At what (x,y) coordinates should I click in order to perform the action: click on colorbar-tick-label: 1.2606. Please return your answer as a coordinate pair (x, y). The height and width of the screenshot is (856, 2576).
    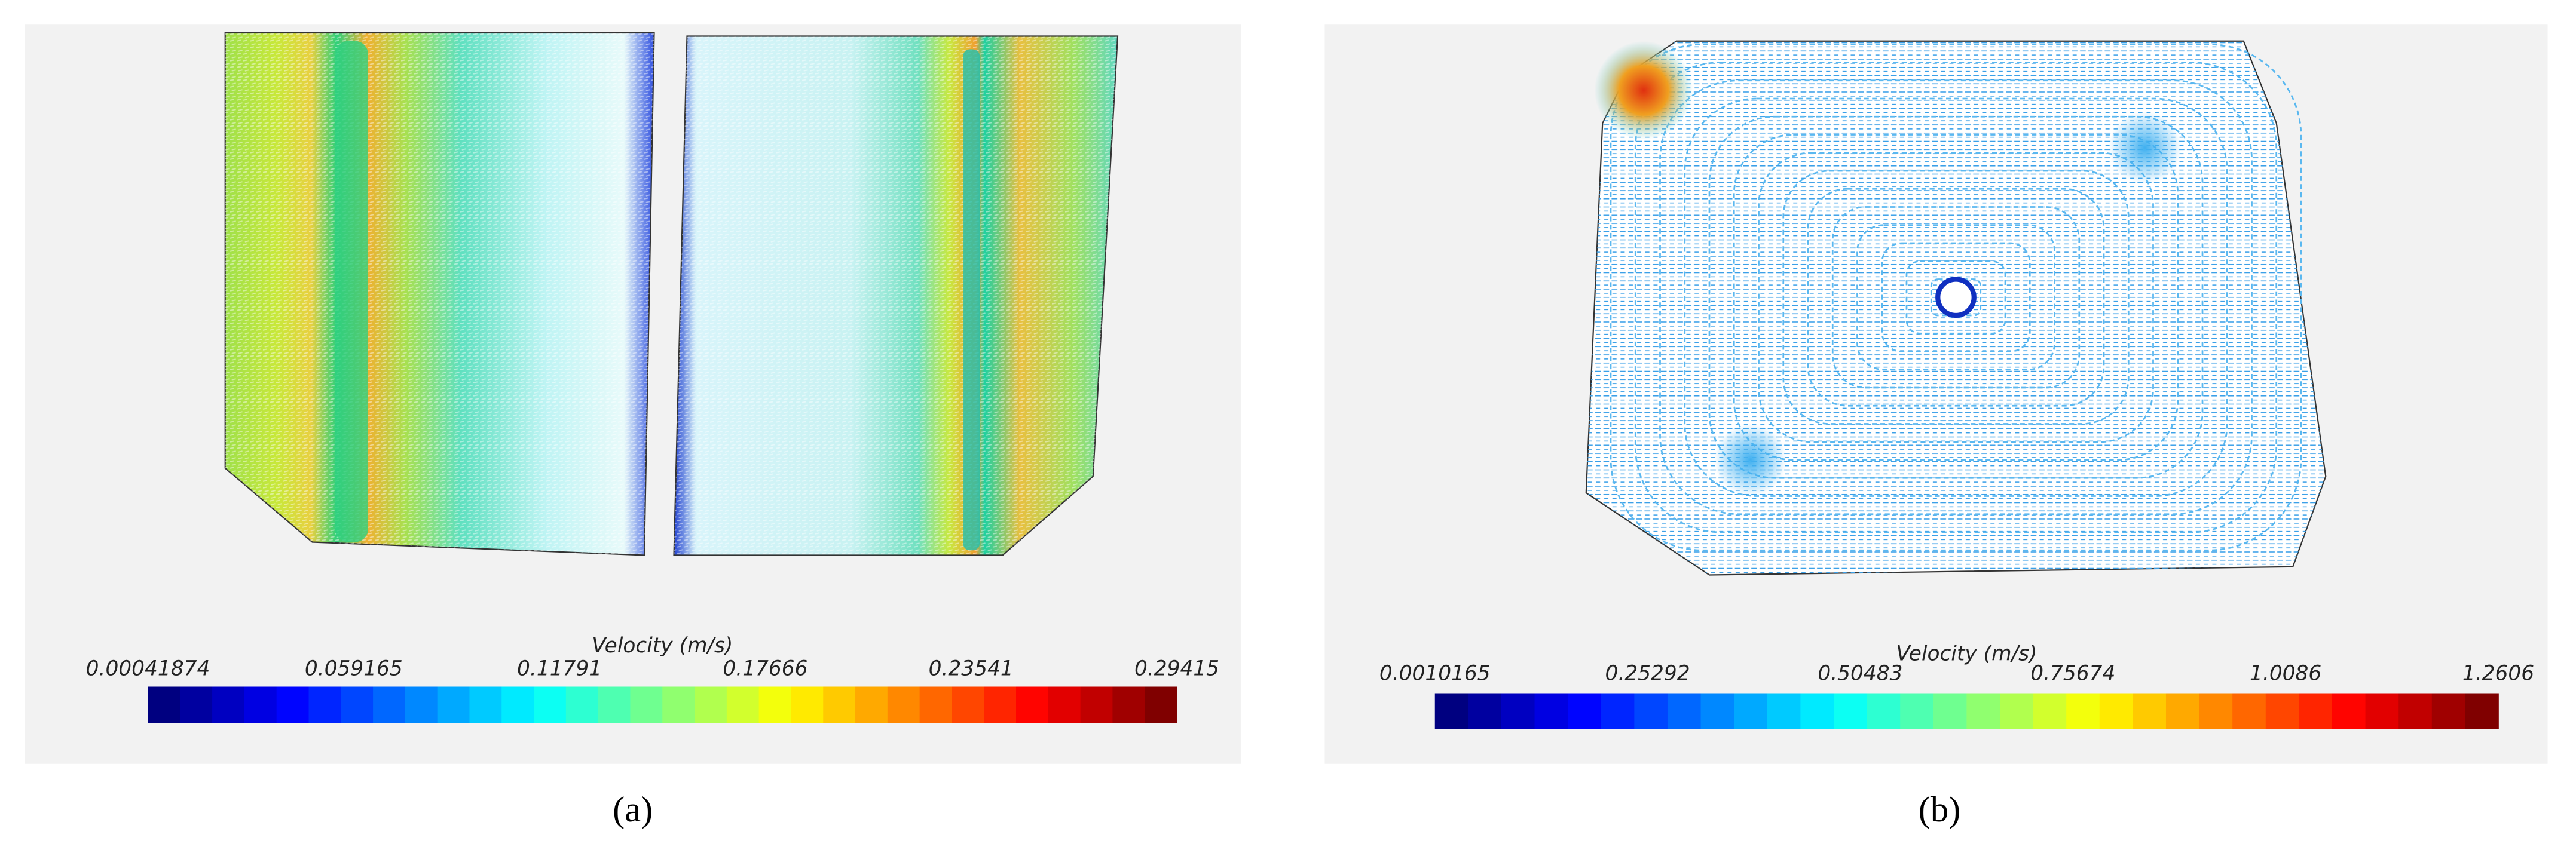
    Looking at the image, I should click on (2498, 674).